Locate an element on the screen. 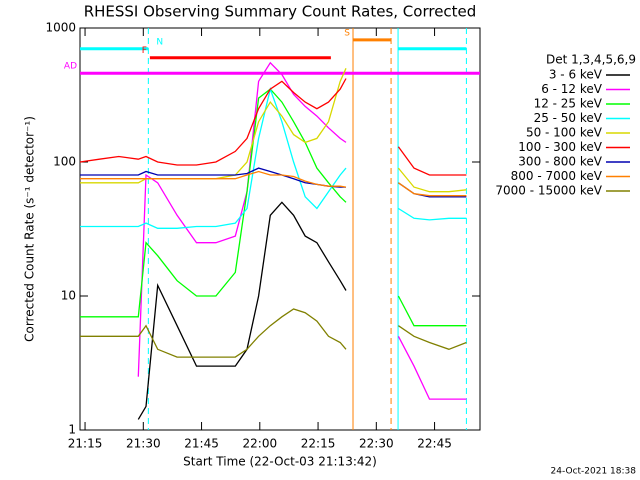 Image resolution: width=640 pixels, height=480 pixels. y-axis-label: Corrected Count Rate (s⁻¹ detector⁻¹) is located at coordinates (30, 229).